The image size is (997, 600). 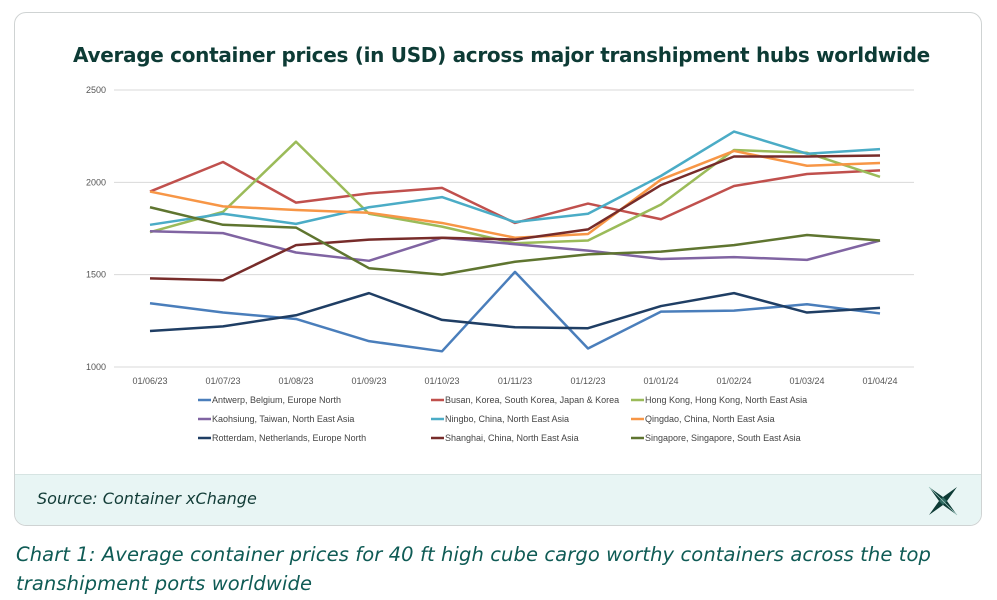 I want to click on y-tick-label: 1000, so click(x=96, y=367).